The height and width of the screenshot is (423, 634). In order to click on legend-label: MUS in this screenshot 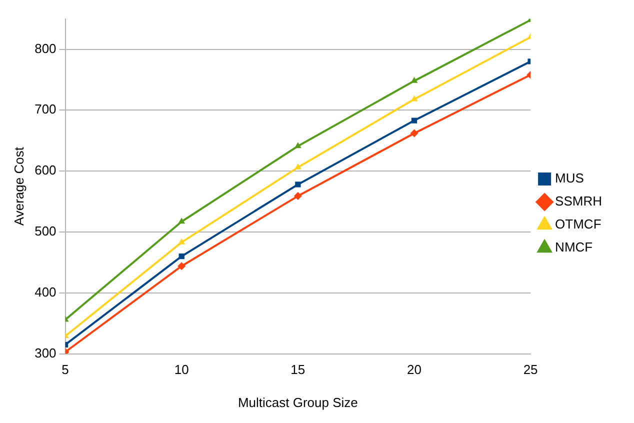, I will do `click(569, 178)`.